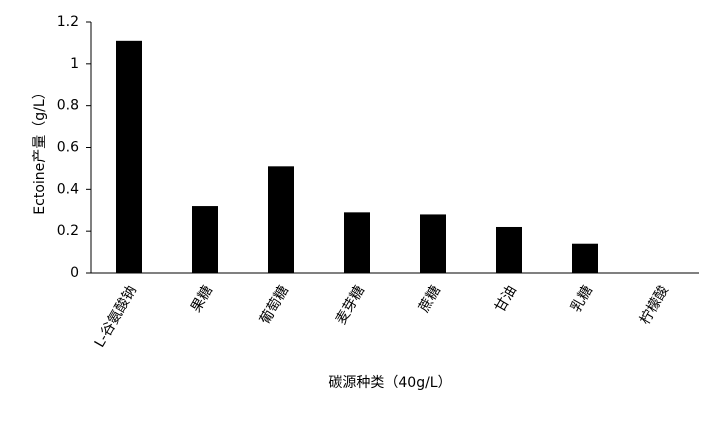 This screenshot has width=721, height=421. I want to click on y-tick-label: 0, so click(74, 273).